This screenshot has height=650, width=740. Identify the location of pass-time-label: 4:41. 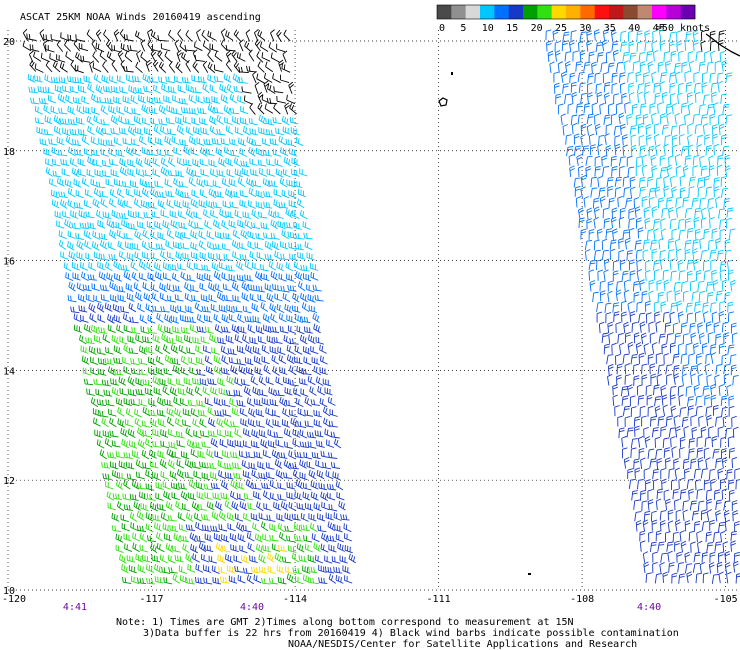
(75, 607).